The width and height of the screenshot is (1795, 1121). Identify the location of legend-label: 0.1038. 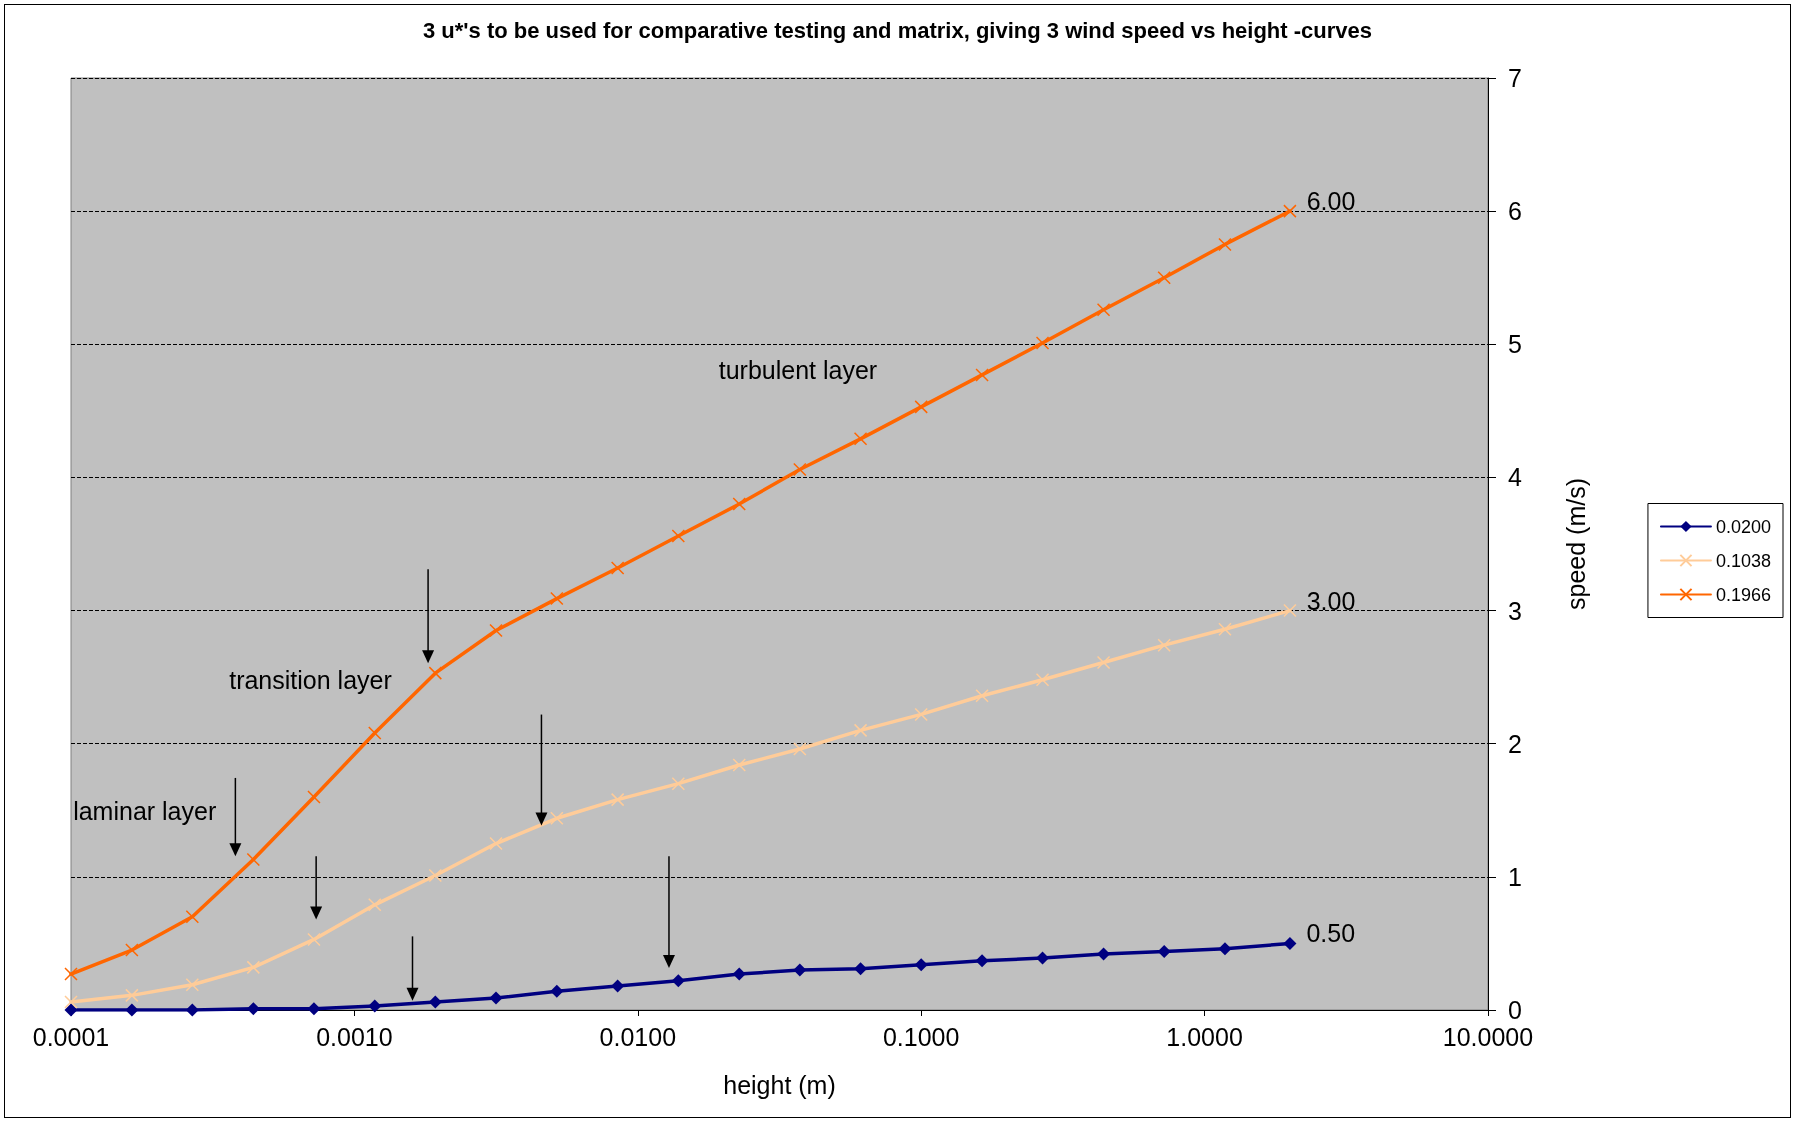
(1743, 560).